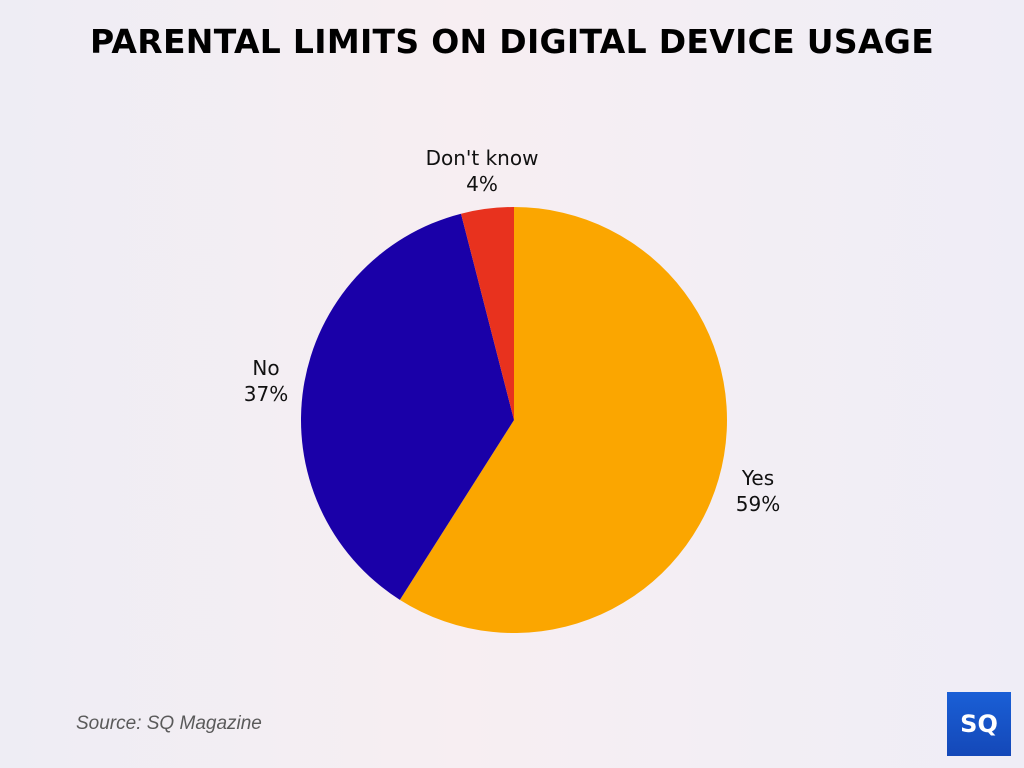 The width and height of the screenshot is (1024, 768). I want to click on logo-text: SQ, so click(979, 724).